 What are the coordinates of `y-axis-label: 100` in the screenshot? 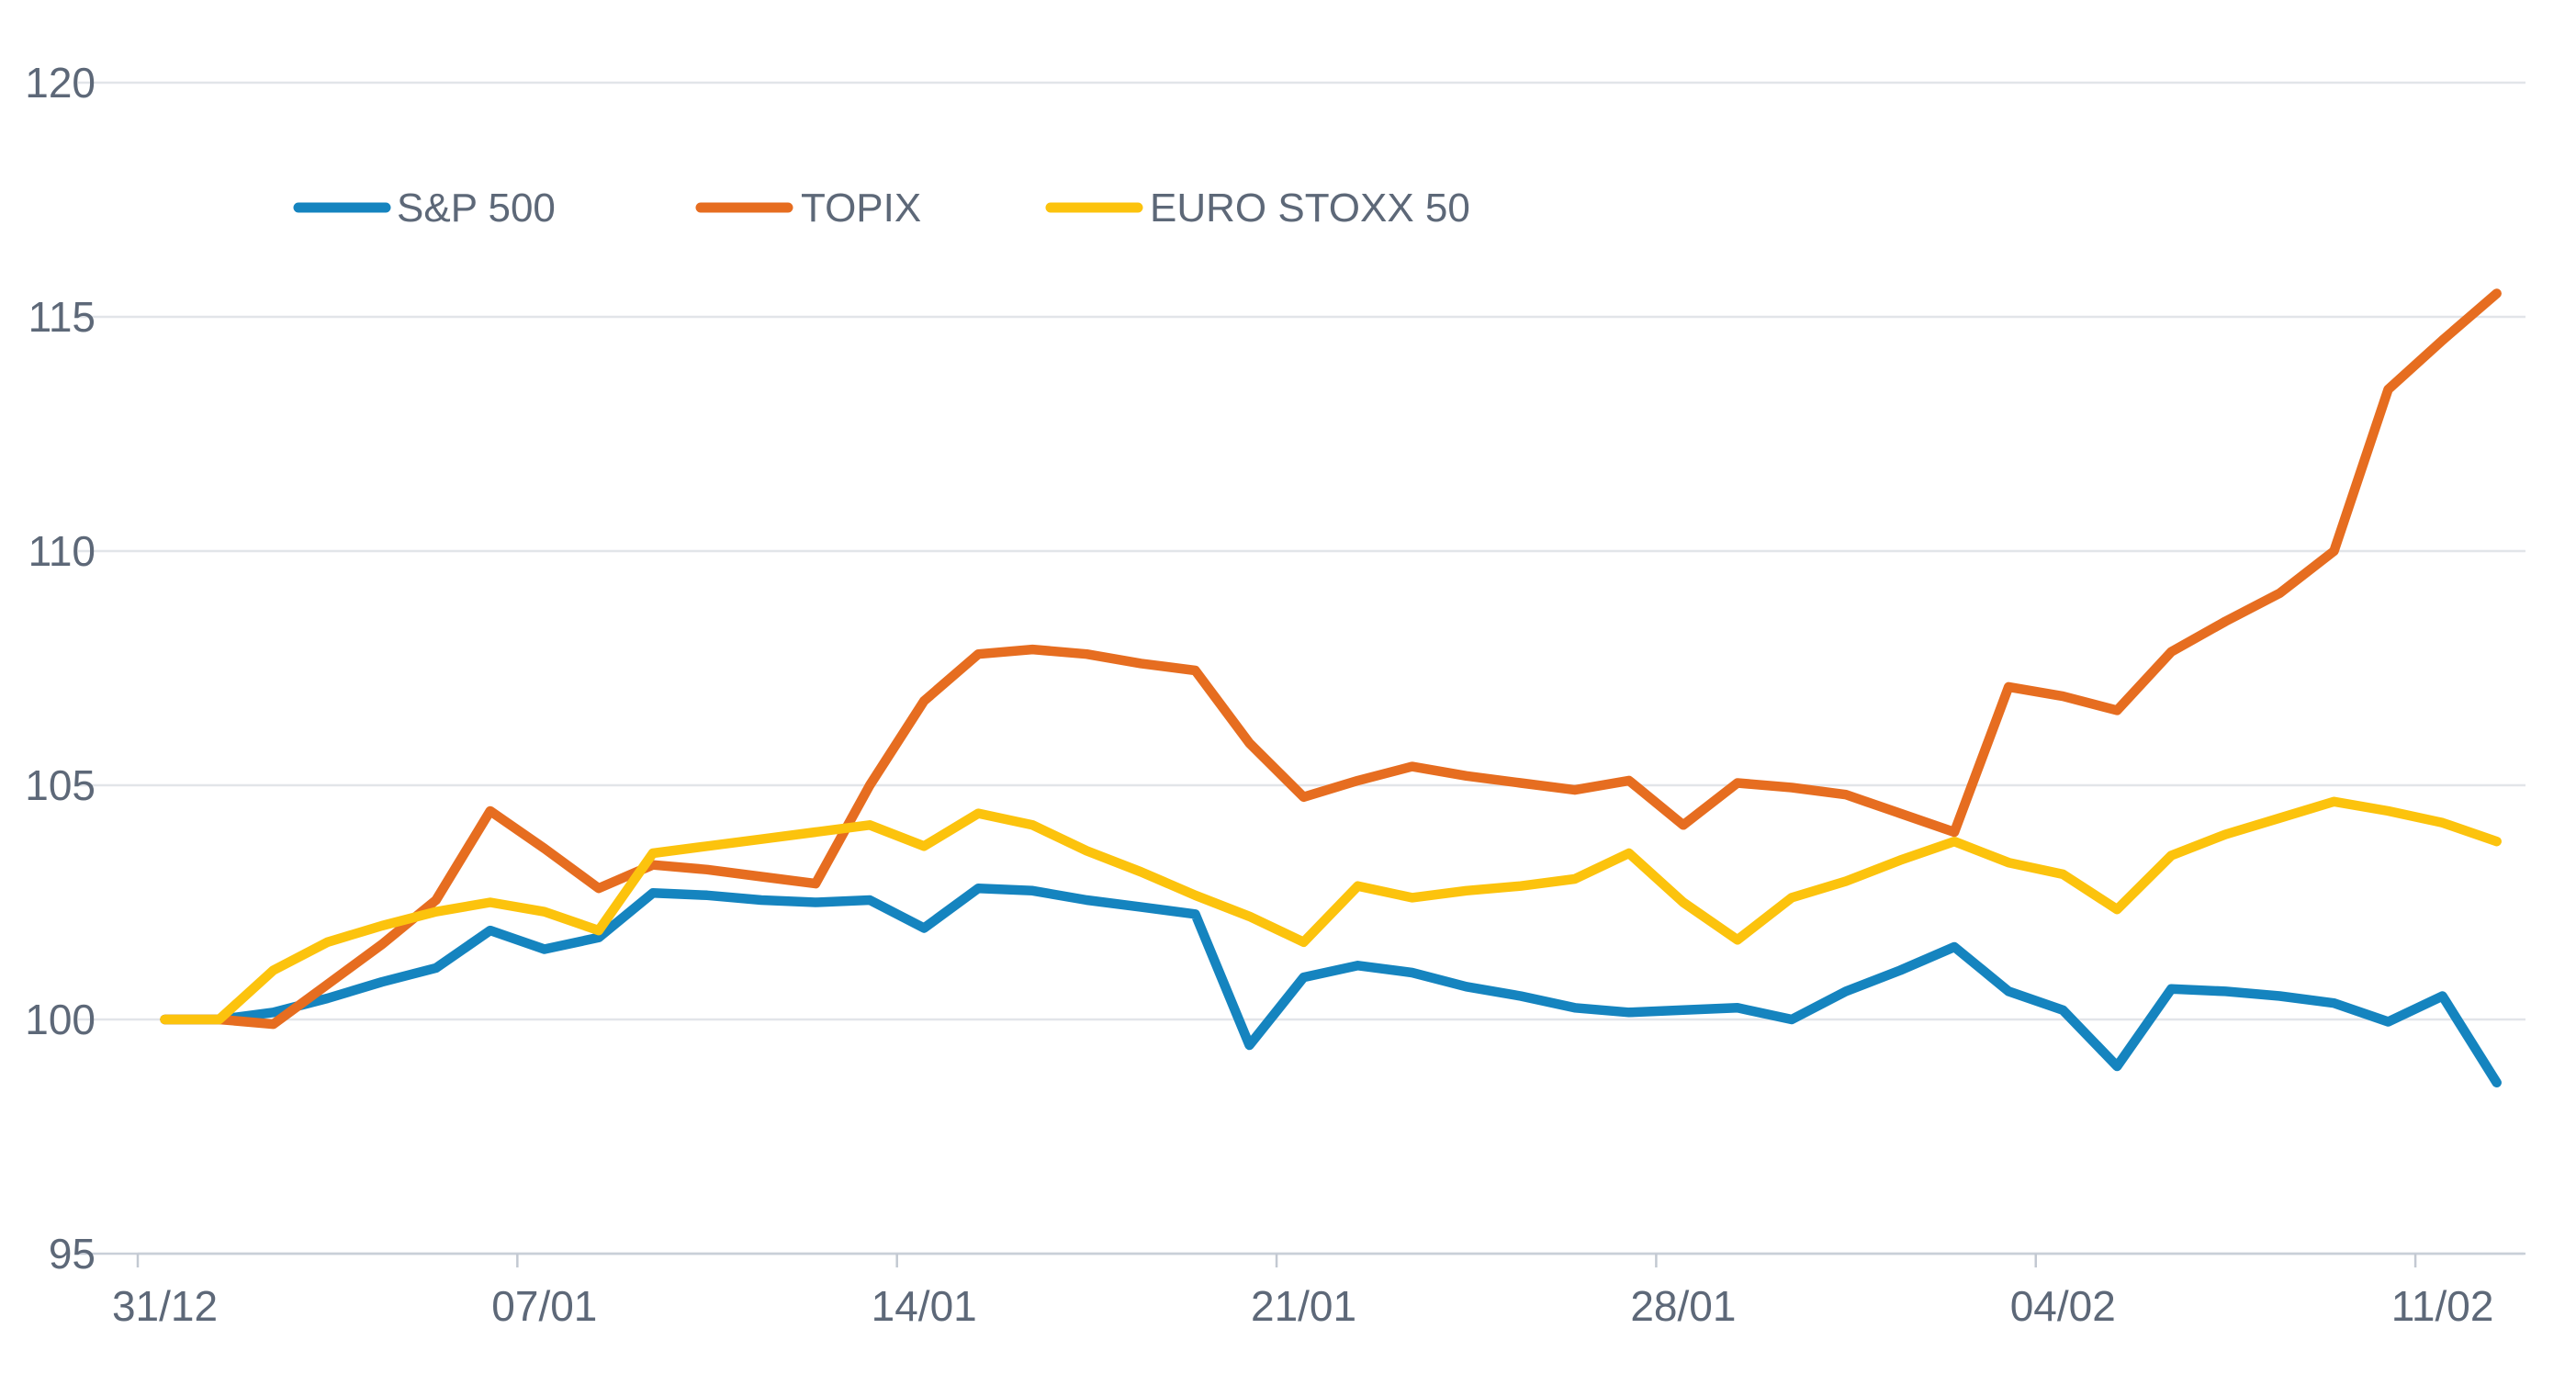 It's located at (60, 1019).